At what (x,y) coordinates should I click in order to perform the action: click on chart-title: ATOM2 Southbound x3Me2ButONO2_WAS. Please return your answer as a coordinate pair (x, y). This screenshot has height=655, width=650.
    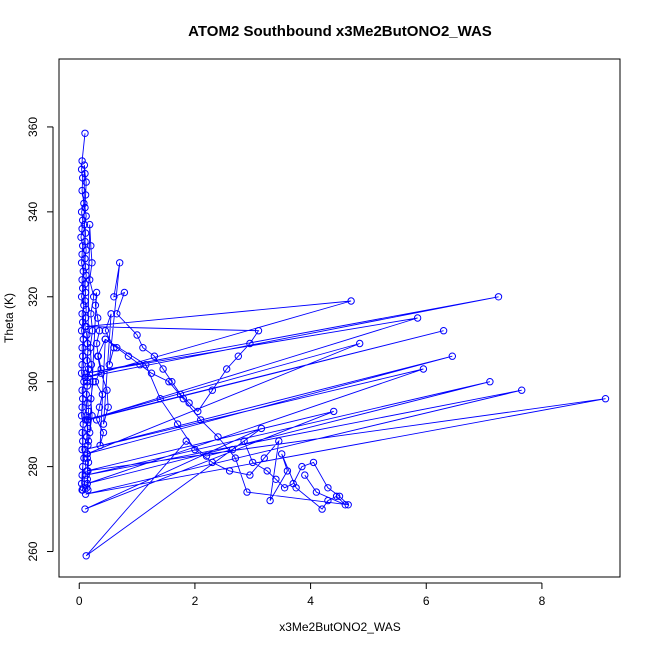
    Looking at the image, I should click on (340, 31).